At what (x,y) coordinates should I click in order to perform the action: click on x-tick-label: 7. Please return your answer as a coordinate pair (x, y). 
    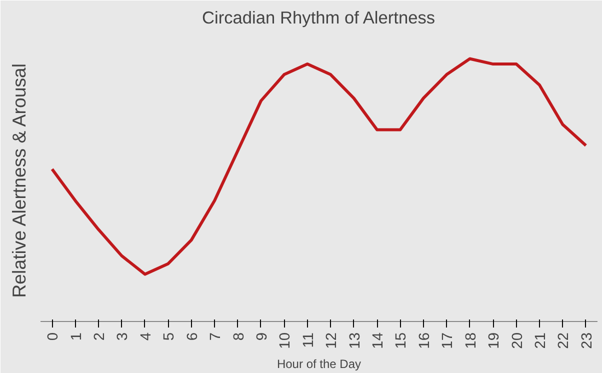
    Looking at the image, I should click on (216, 336).